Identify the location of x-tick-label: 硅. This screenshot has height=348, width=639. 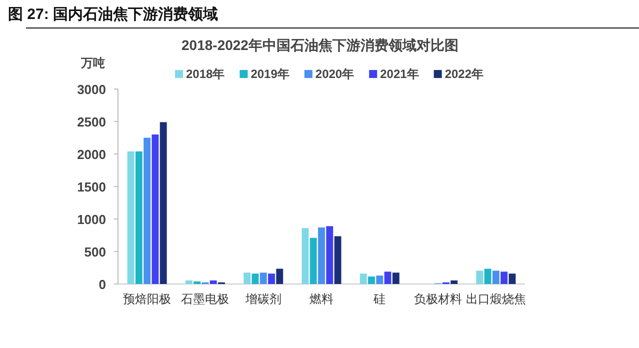
(379, 299).